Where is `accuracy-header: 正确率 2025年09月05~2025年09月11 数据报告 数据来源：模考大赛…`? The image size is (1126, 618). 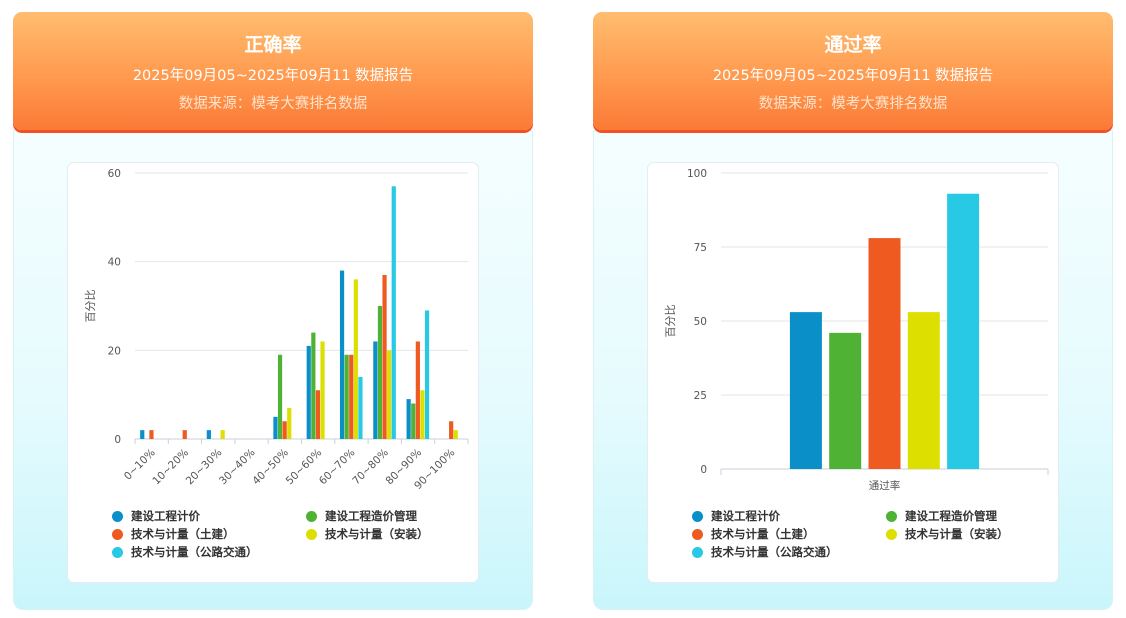 accuracy-header: 正确率 2025年09月05~2025年09月11 数据报告 数据来源：模考大赛… is located at coordinates (273, 71).